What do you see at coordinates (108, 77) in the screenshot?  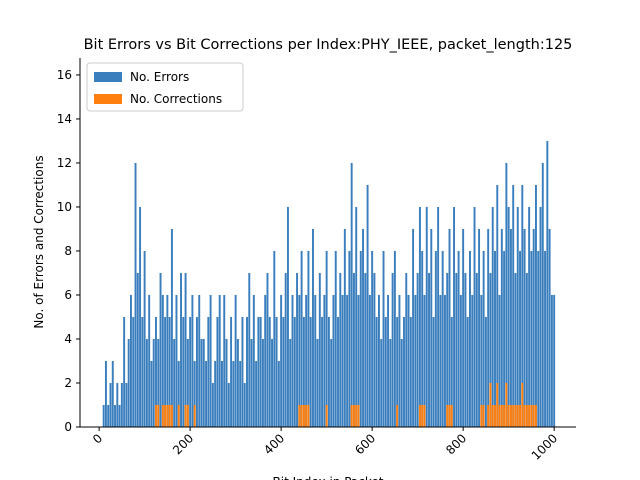 I see `legend-swatch` at bounding box center [108, 77].